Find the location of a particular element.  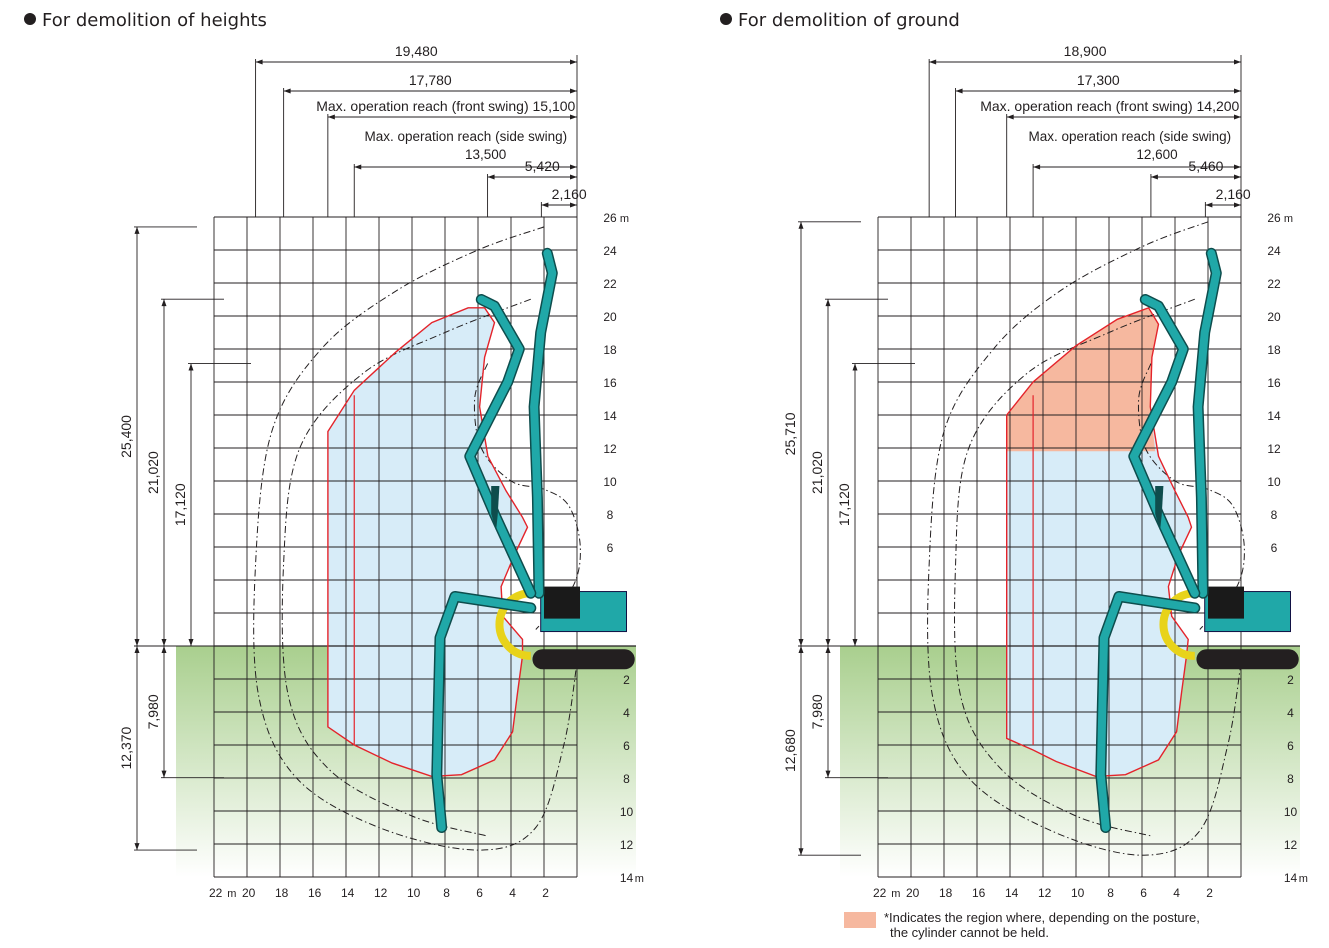

dimension-label: 7,980 is located at coordinates (817, 711).